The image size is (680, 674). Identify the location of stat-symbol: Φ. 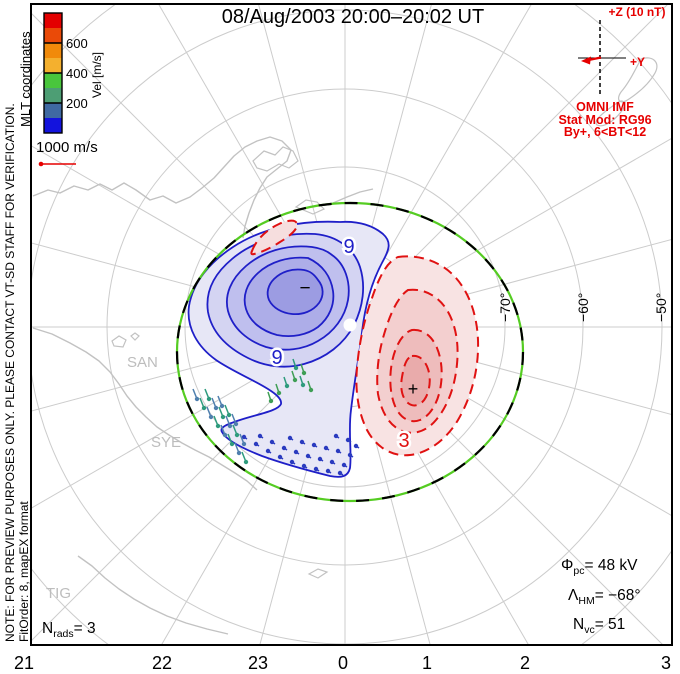
(567, 565).